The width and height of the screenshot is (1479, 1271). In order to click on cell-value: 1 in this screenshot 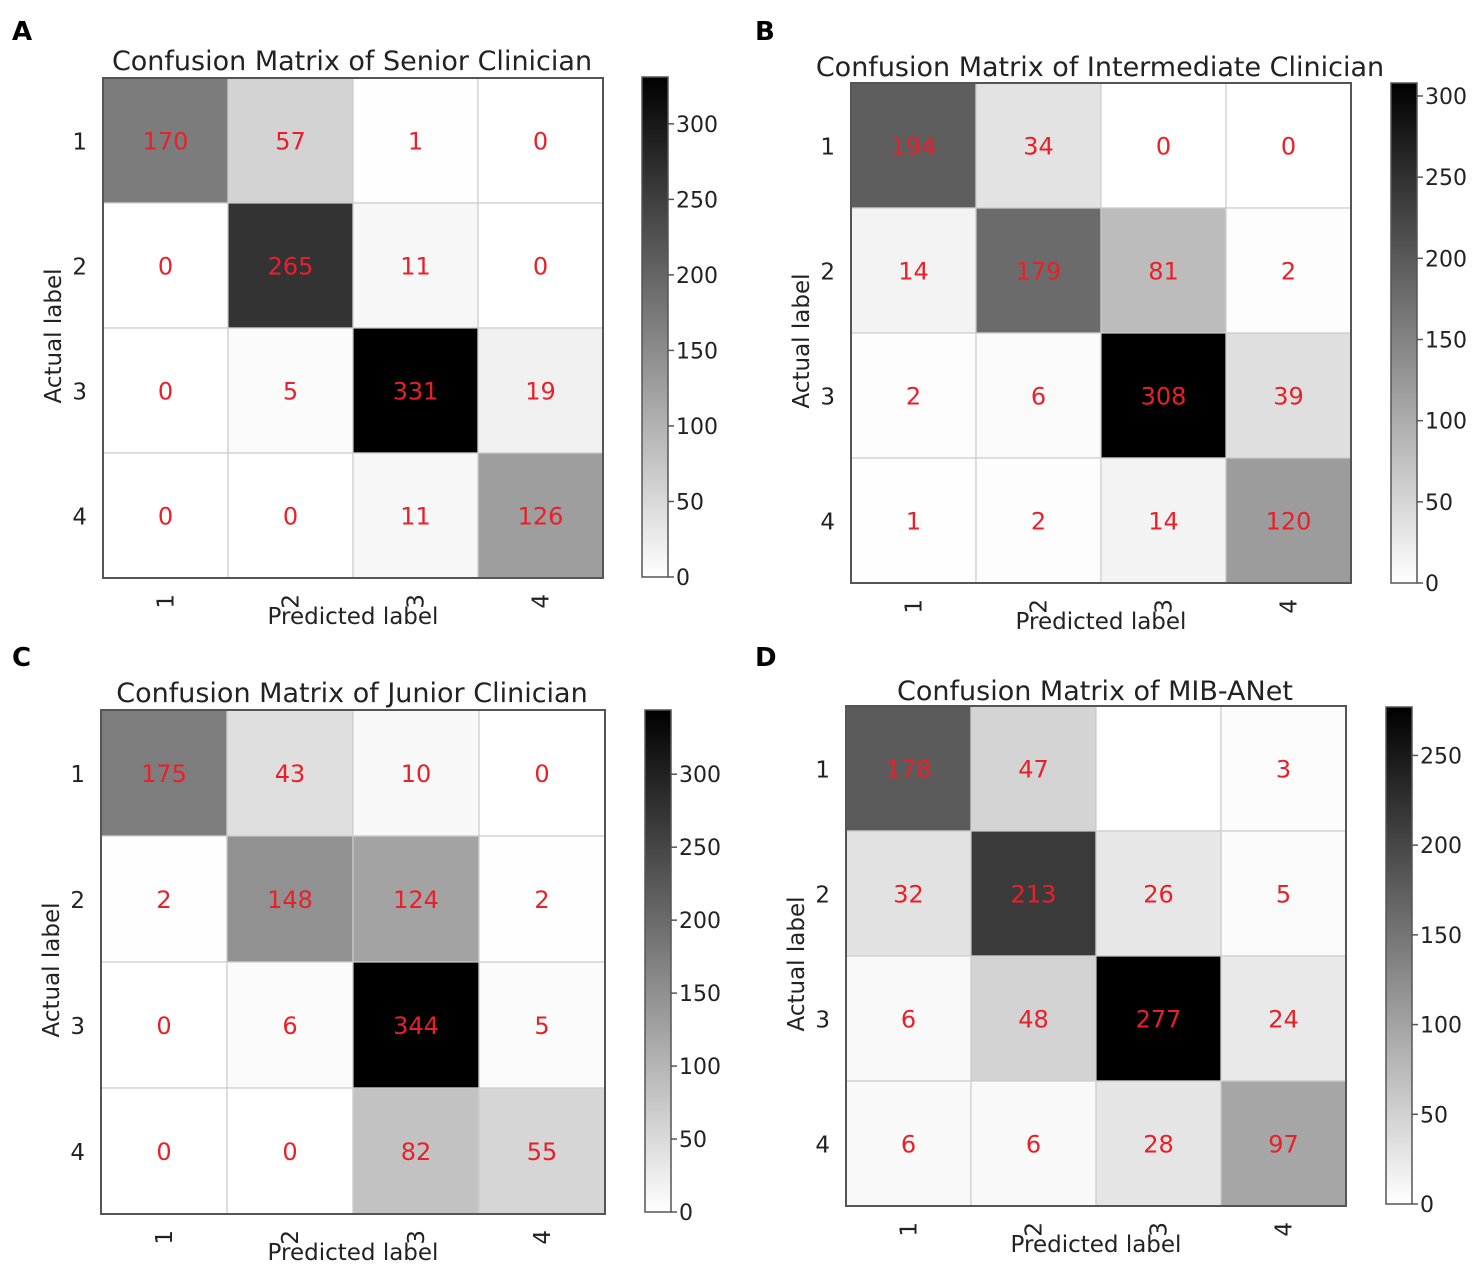, I will do `click(913, 522)`.